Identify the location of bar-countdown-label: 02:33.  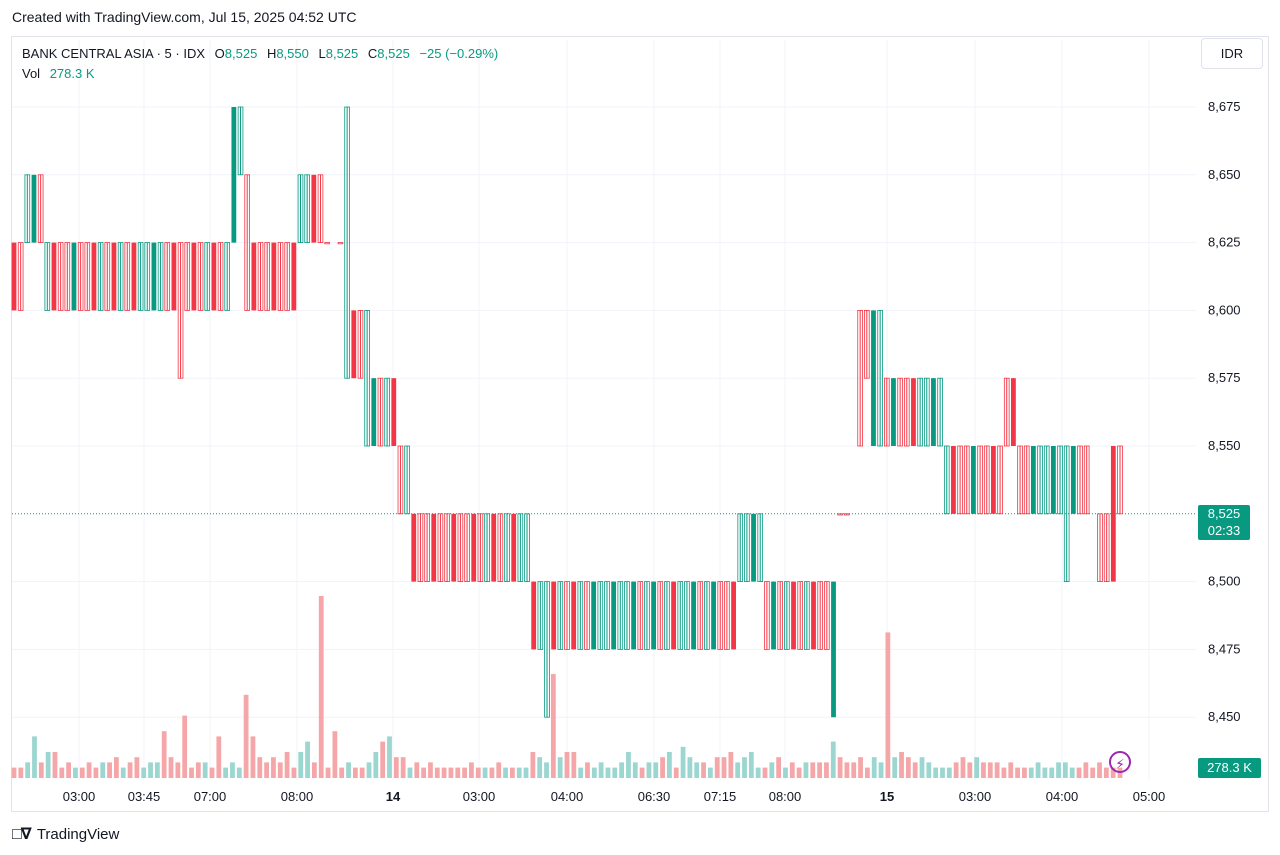
(1224, 530).